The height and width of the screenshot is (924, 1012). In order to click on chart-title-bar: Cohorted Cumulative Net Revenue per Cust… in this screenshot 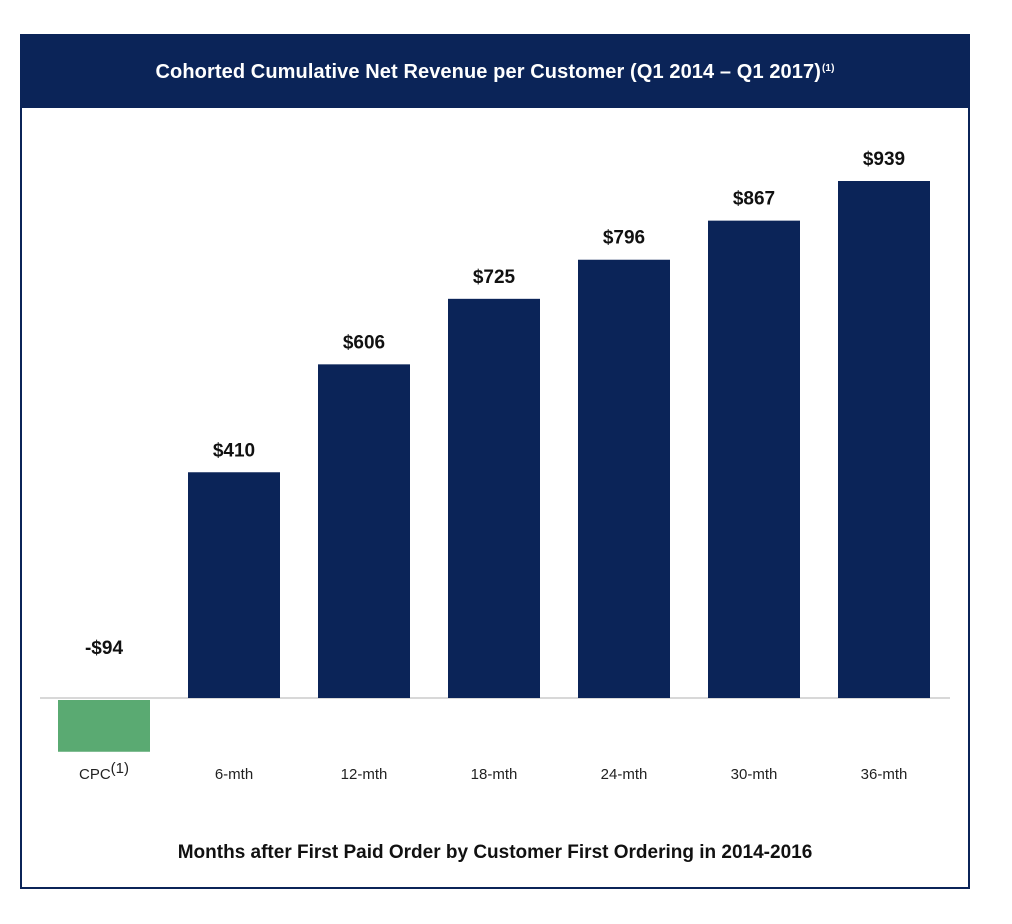, I will do `click(495, 72)`.